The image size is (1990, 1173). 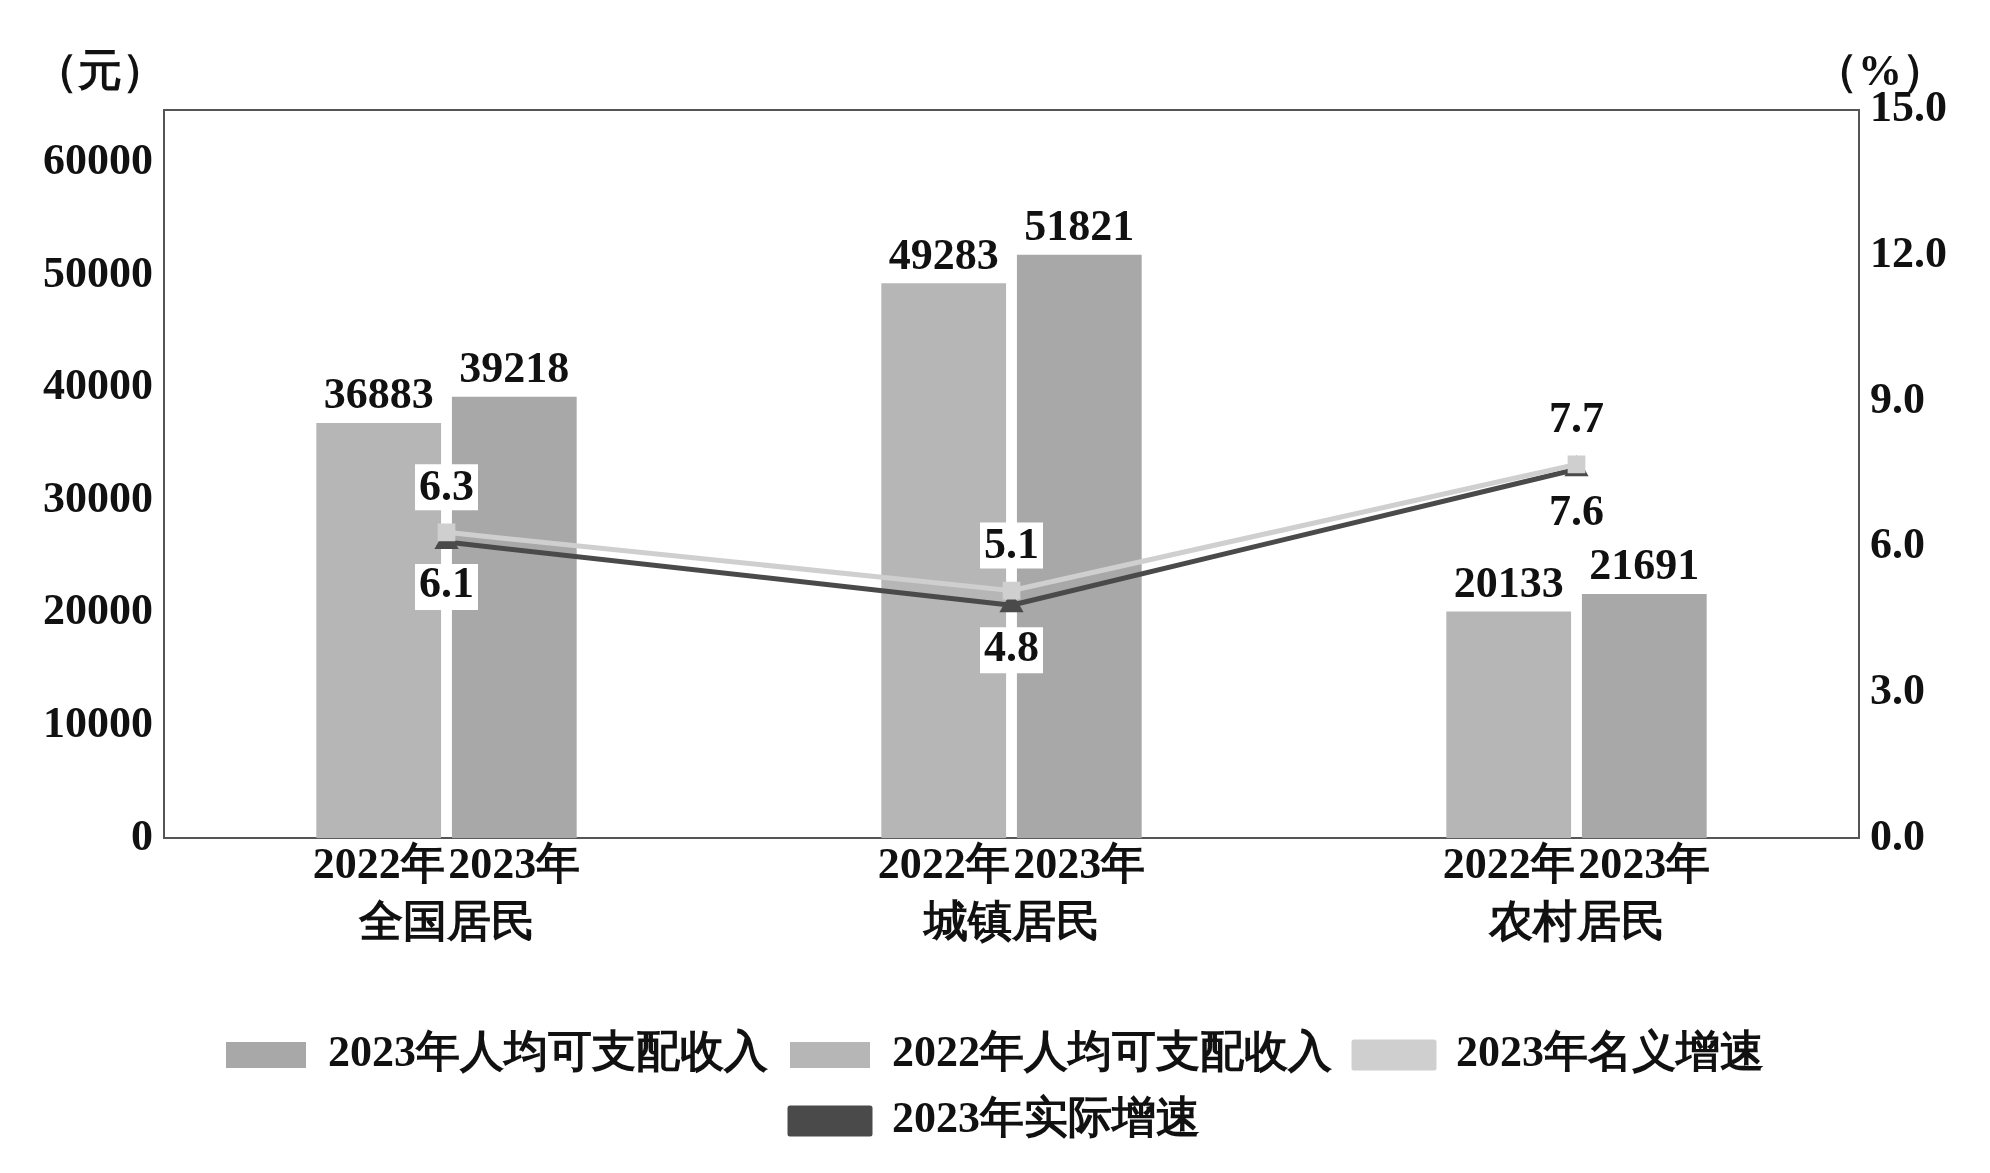 What do you see at coordinates (1644, 565) in the screenshot?
I see `data-label: 21691` at bounding box center [1644, 565].